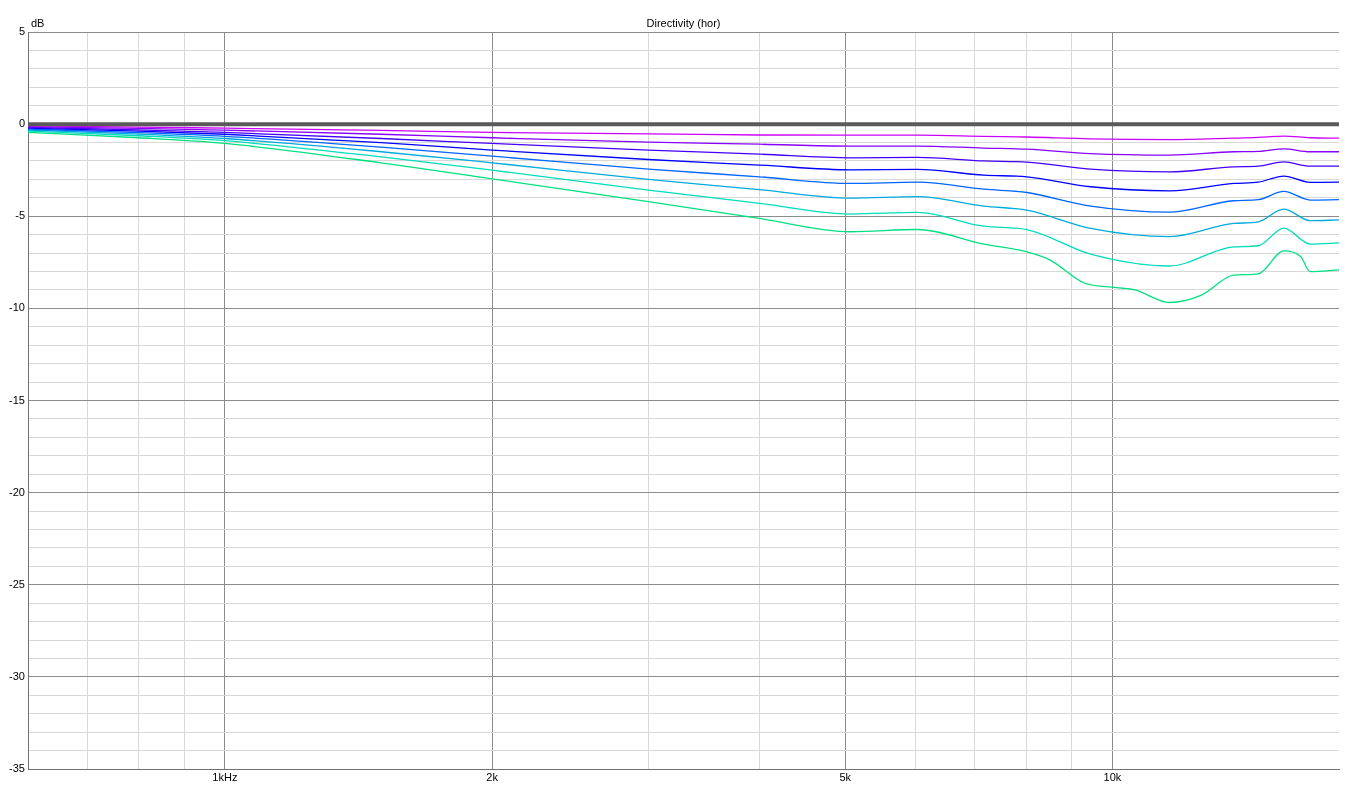 The image size is (1359, 790). What do you see at coordinates (38, 23) in the screenshot?
I see `y-axis-title: dB` at bounding box center [38, 23].